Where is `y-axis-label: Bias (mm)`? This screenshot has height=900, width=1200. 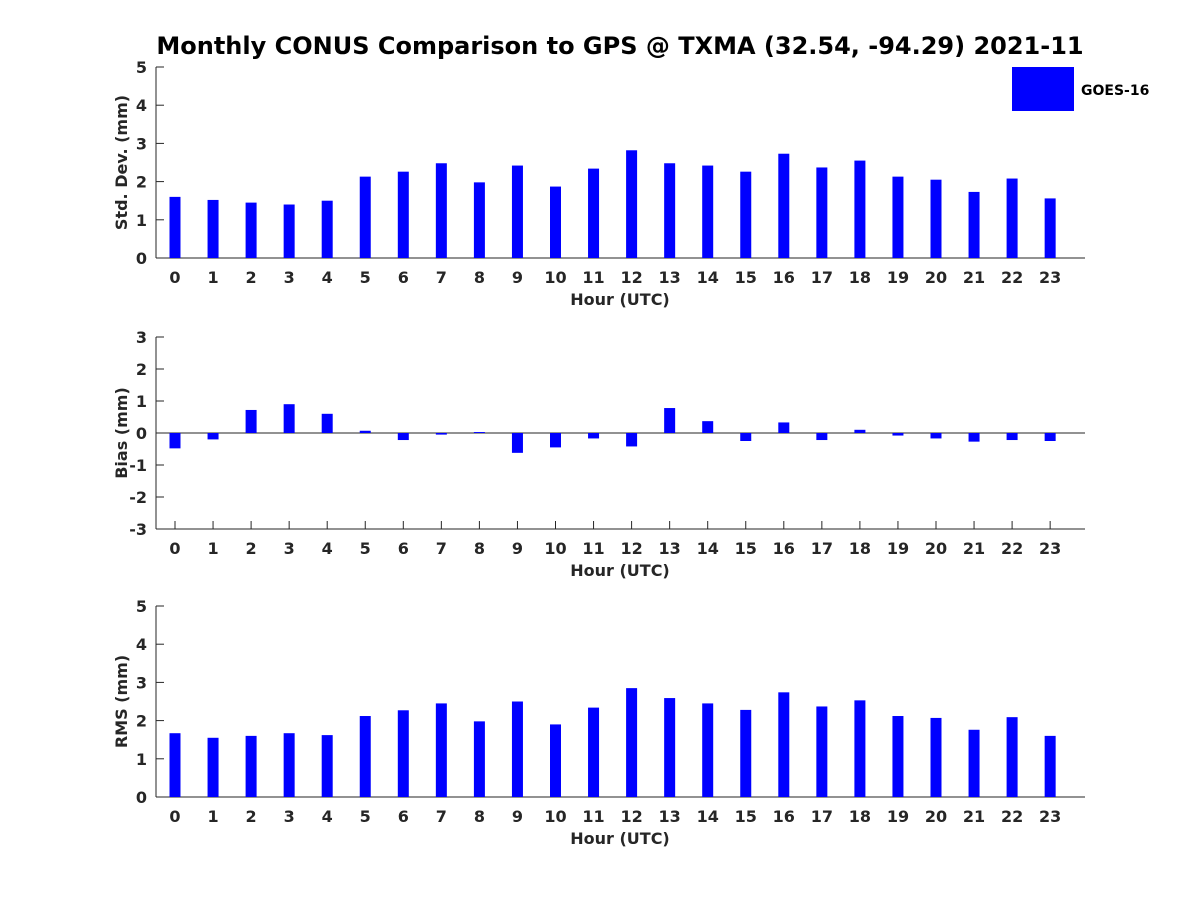 y-axis-label: Bias (mm) is located at coordinates (121, 433).